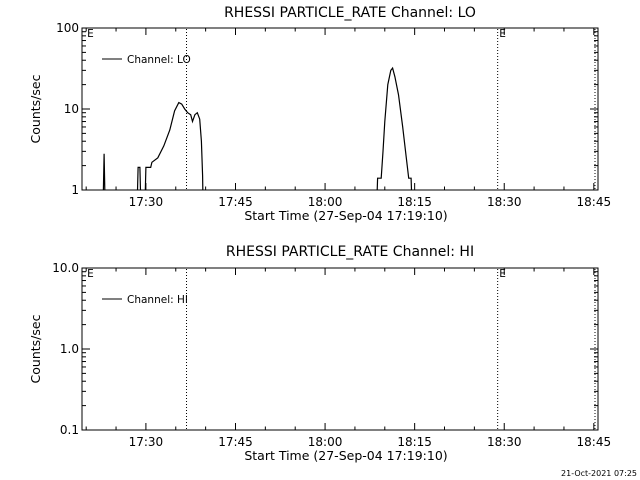 The image size is (640, 480). I want to click on y-tick-label: 1.0, so click(69, 349).